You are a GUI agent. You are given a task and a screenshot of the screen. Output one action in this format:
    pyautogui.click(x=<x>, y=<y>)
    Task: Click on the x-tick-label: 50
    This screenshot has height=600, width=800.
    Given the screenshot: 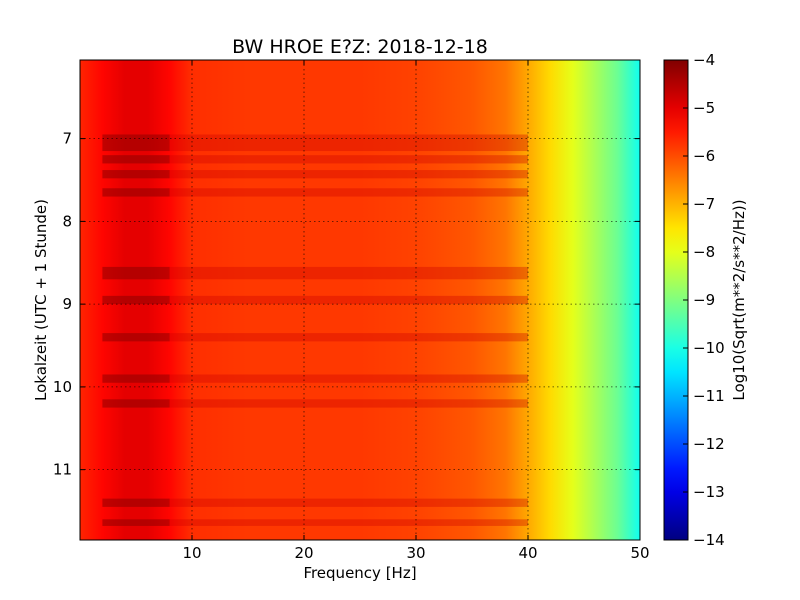 What is the action you would take?
    pyautogui.click(x=639, y=553)
    